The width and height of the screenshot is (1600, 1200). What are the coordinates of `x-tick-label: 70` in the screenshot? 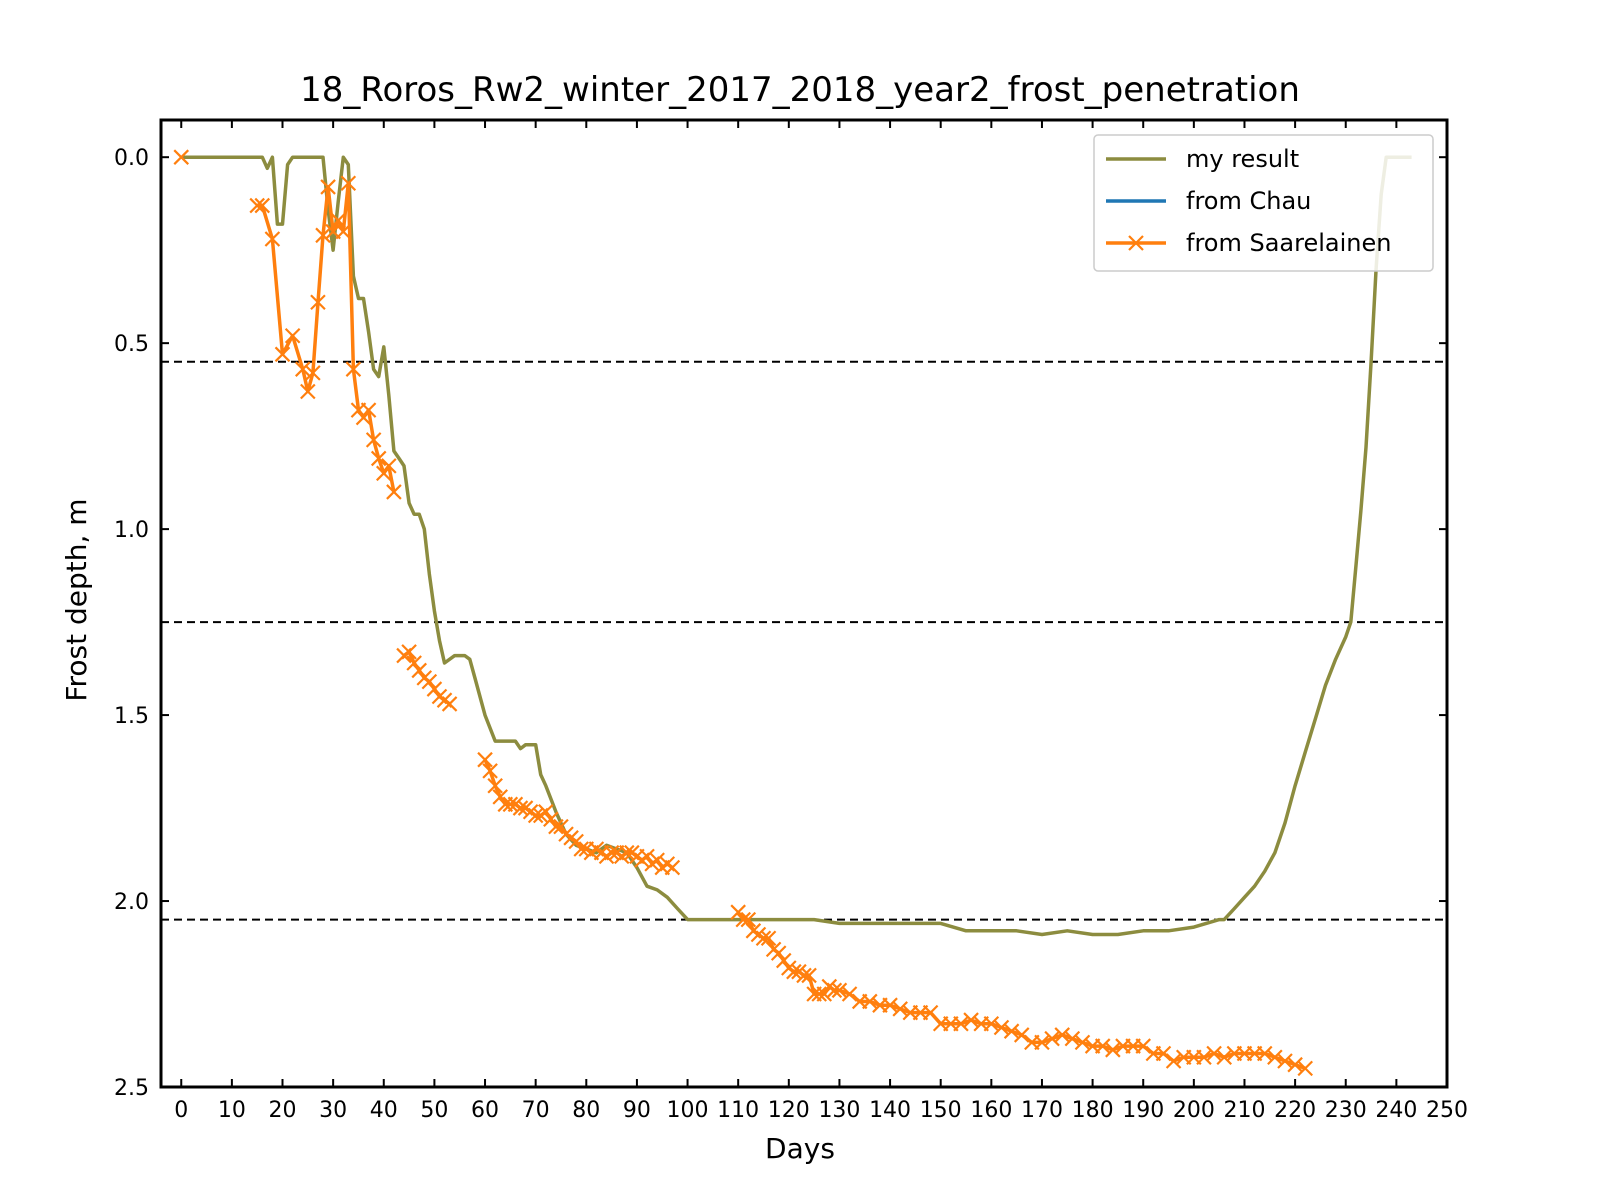 It's located at (536, 1110).